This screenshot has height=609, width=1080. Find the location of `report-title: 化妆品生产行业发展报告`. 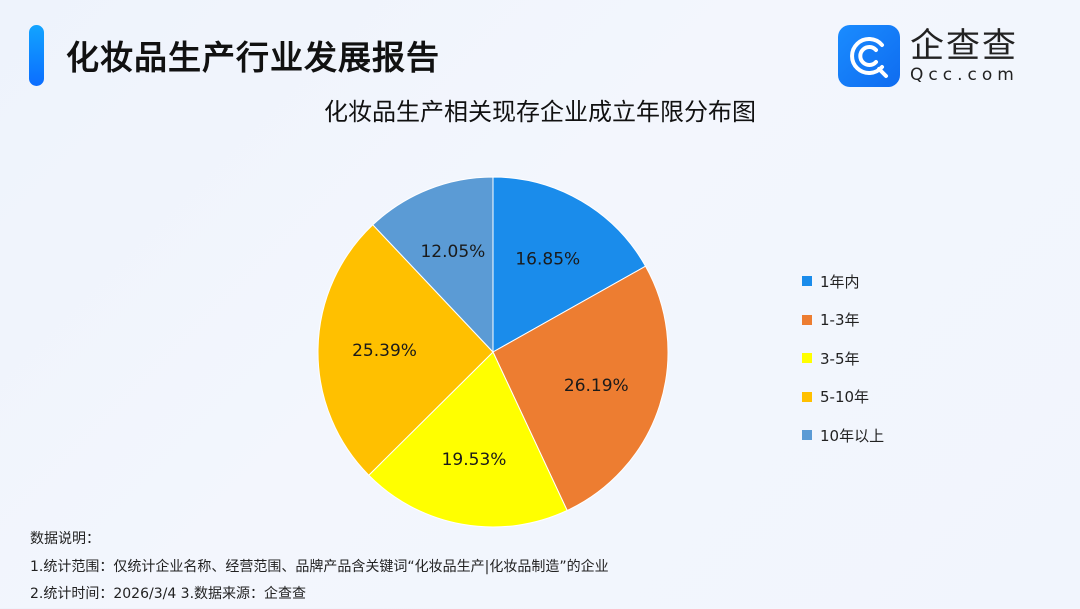

report-title: 化妆品生产行业发展报告 is located at coordinates (253, 57).